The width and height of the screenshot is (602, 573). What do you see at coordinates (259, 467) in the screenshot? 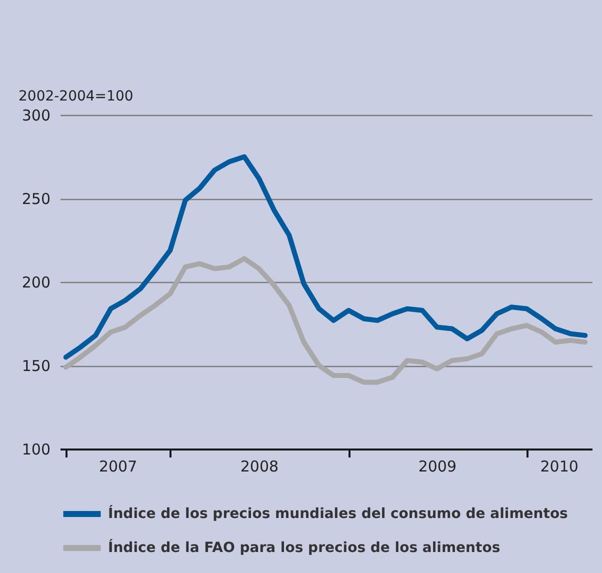
I see `x-tick-label: 2008` at bounding box center [259, 467].